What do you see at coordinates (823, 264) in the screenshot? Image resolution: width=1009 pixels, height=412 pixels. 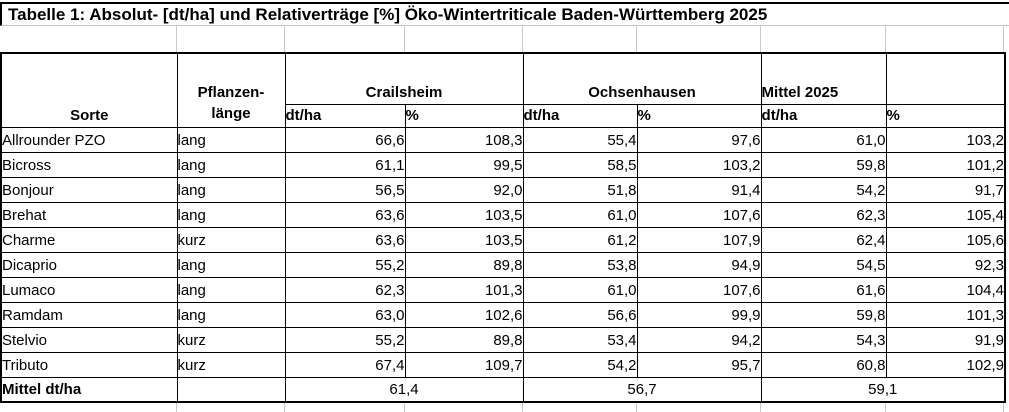 I see `value-cell: 54,5` at bounding box center [823, 264].